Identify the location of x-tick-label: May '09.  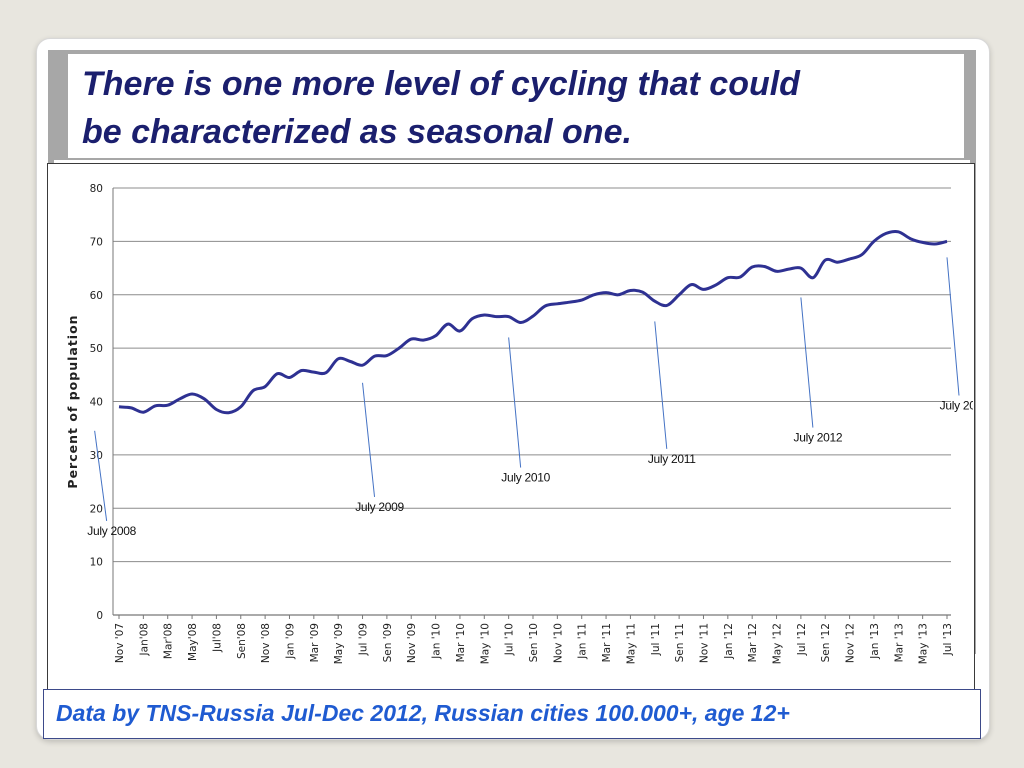
(339, 643).